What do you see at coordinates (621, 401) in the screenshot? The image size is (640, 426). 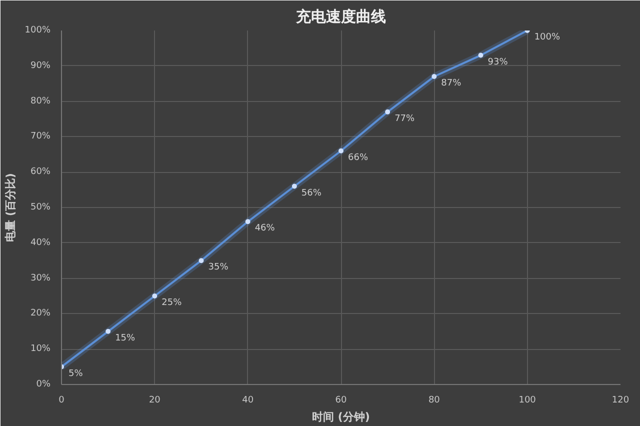 I see `x-tick-label: 120` at bounding box center [621, 401].